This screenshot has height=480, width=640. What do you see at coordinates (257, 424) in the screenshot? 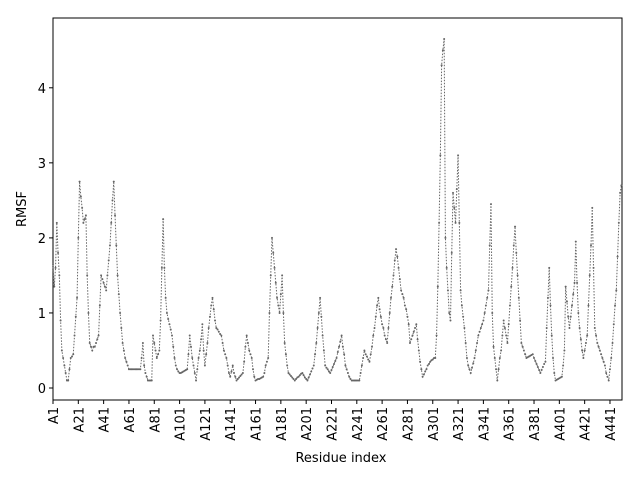
I see `x-tick-label: A161` at bounding box center [257, 424].